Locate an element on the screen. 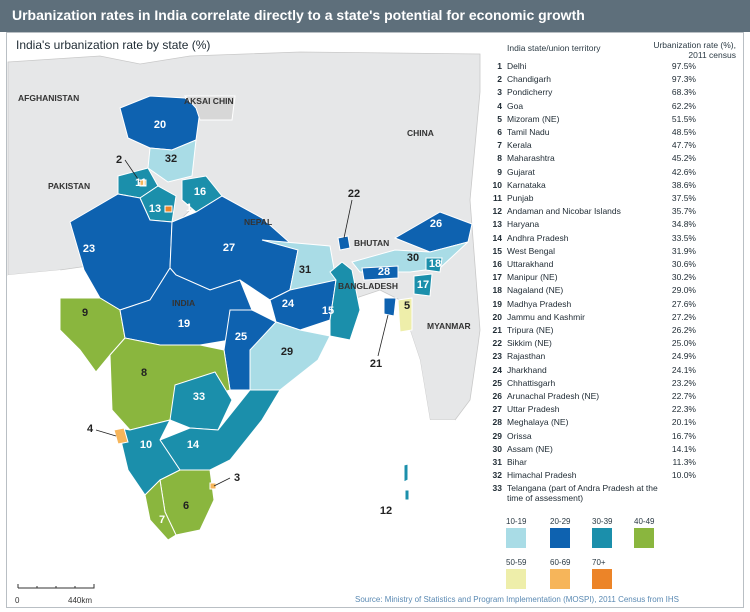 The width and height of the screenshot is (750, 612). map-num-31: 31 is located at coordinates (305, 270).